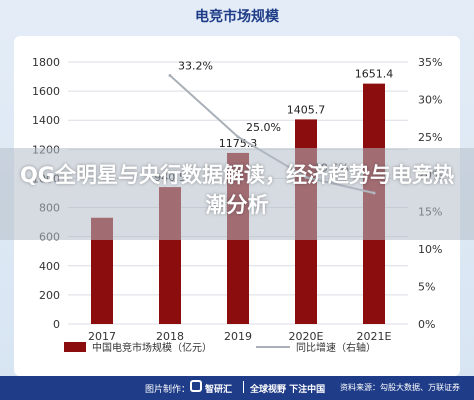 The width and height of the screenshot is (474, 400). Describe the element at coordinates (400, 387) in the screenshot. I see `footer-source: 资料来源：勾股大数据、万联证券` at that location.